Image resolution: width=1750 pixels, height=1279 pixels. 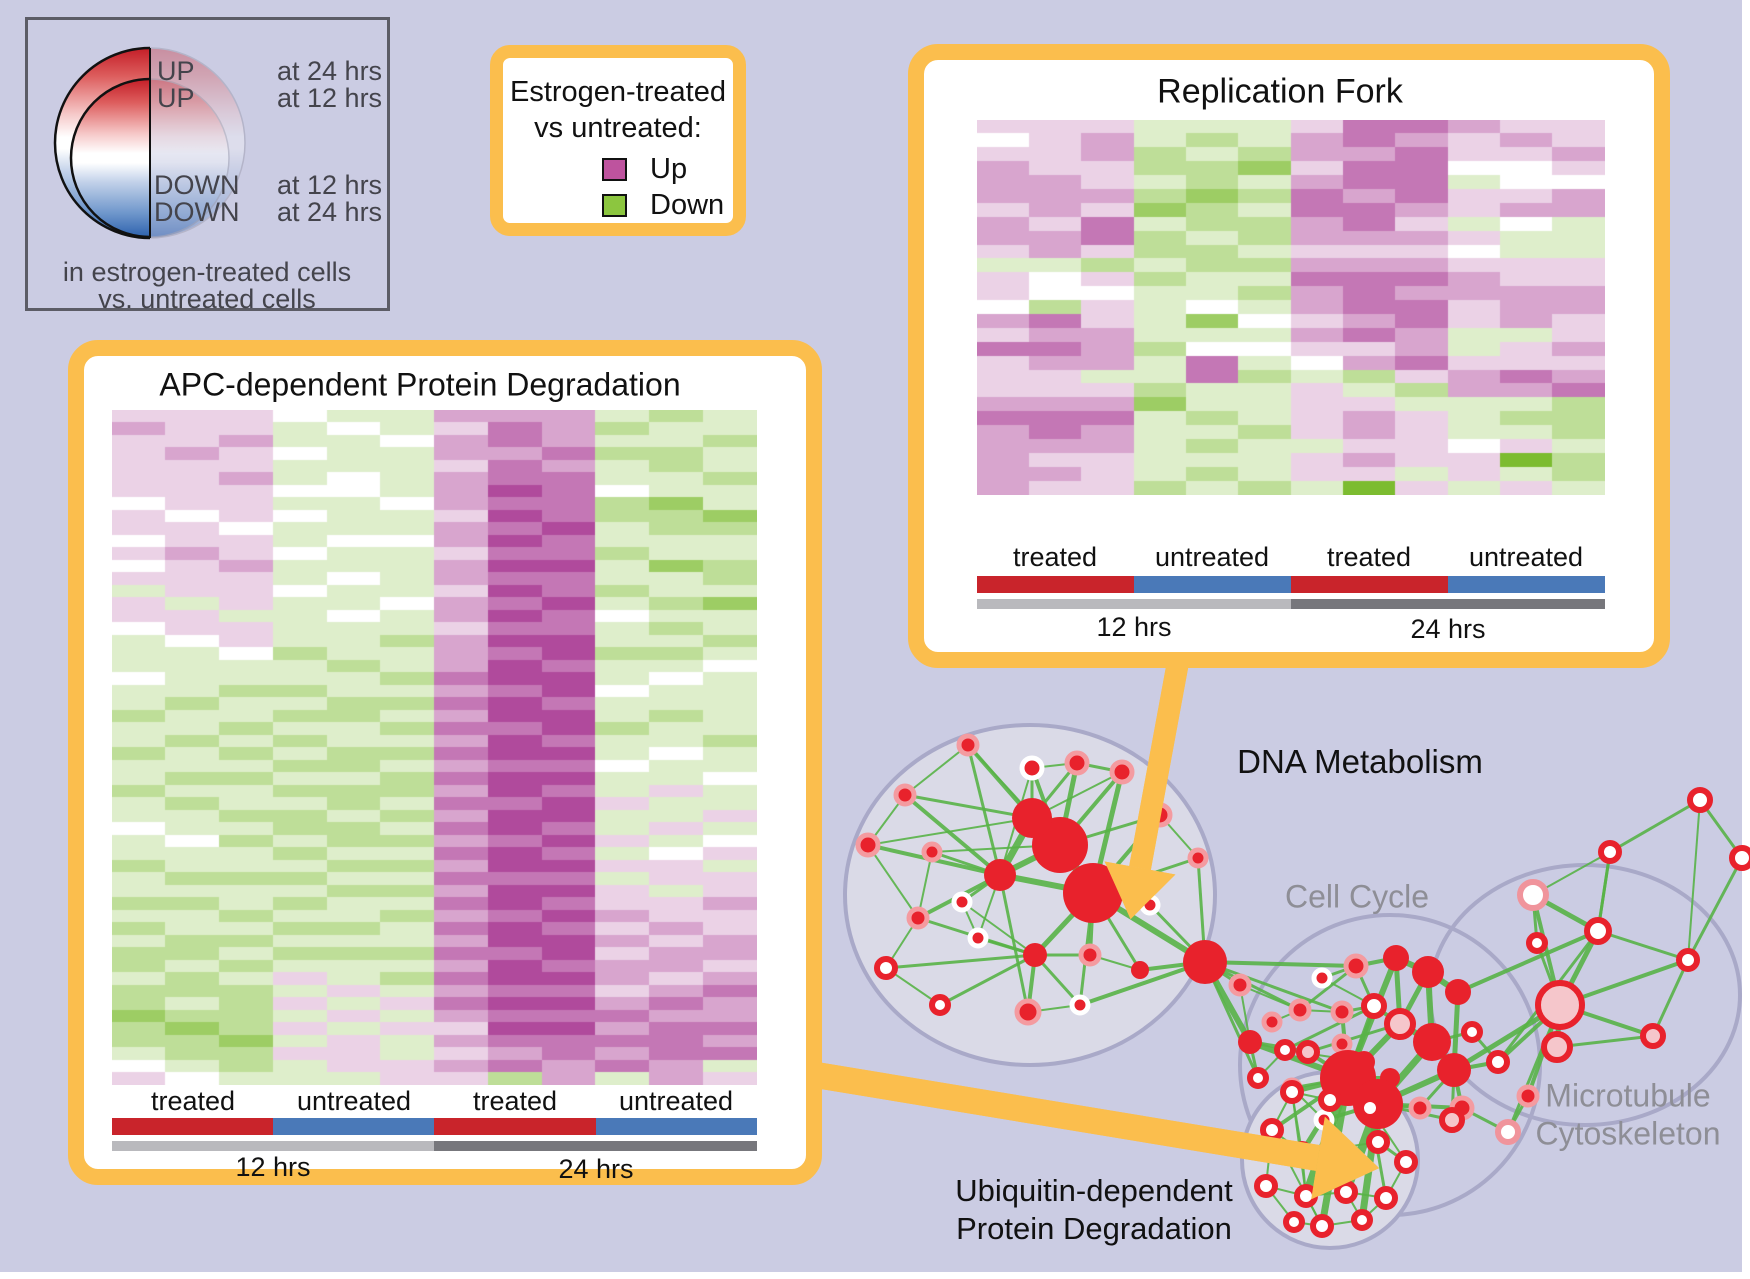 I want to click on rf-group-label-2: untreated, so click(x=1212, y=557).